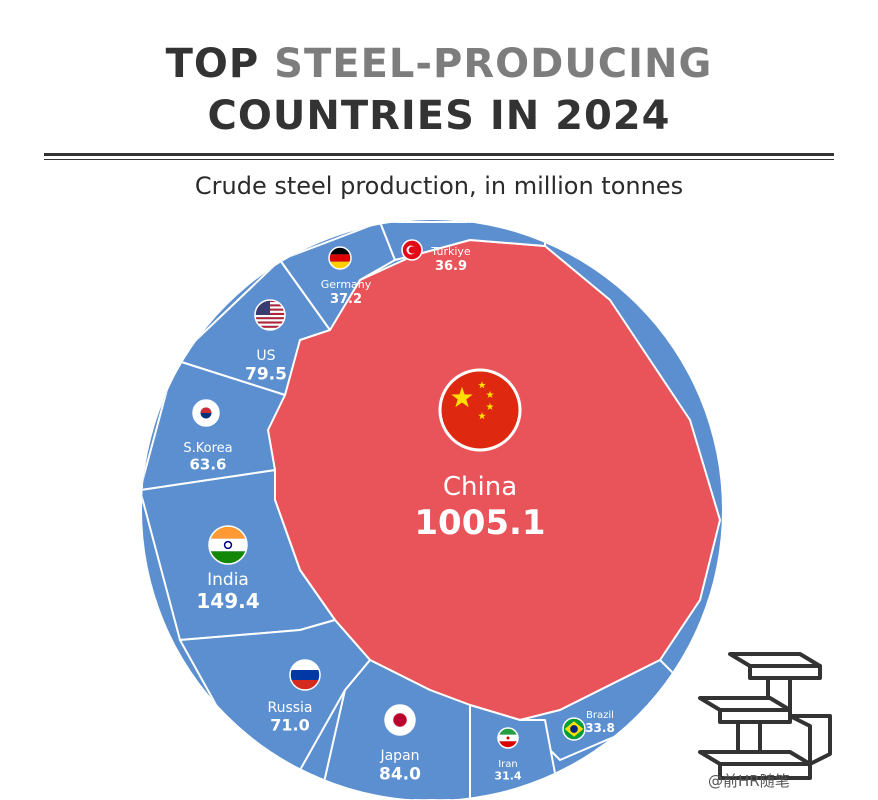 The height and width of the screenshot is (800, 878). Describe the element at coordinates (600, 715) in the screenshot. I see `label-brazil: Brazil` at that location.